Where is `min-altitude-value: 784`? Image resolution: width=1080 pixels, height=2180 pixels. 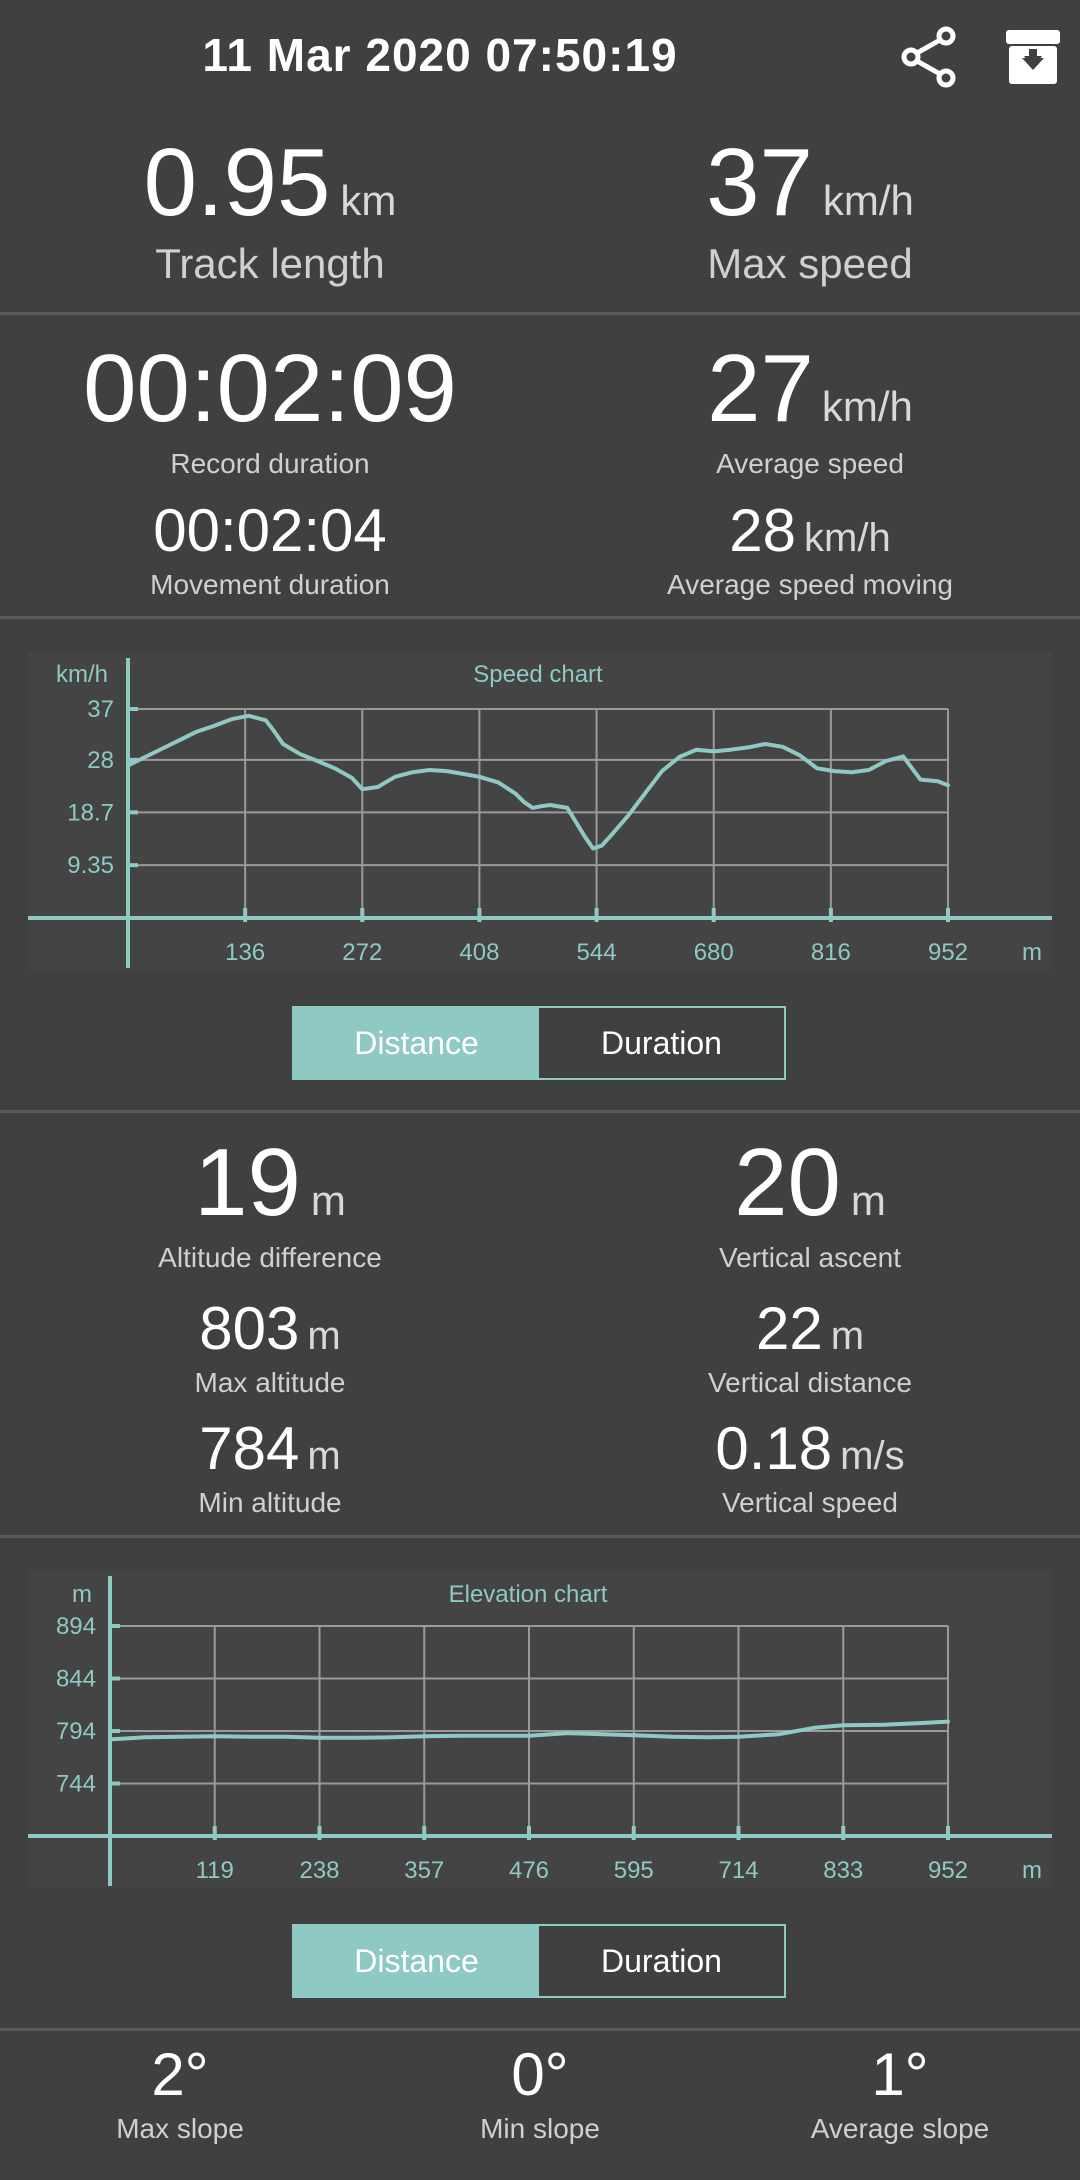 min-altitude-value: 784 is located at coordinates (249, 1448).